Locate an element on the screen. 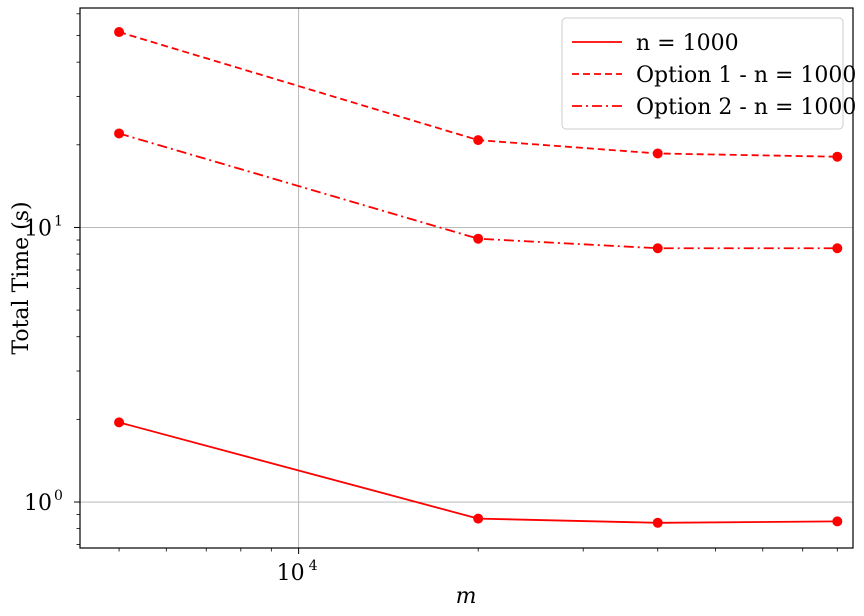 The image size is (864, 616). legend-label: n = 1000 is located at coordinates (687, 43).